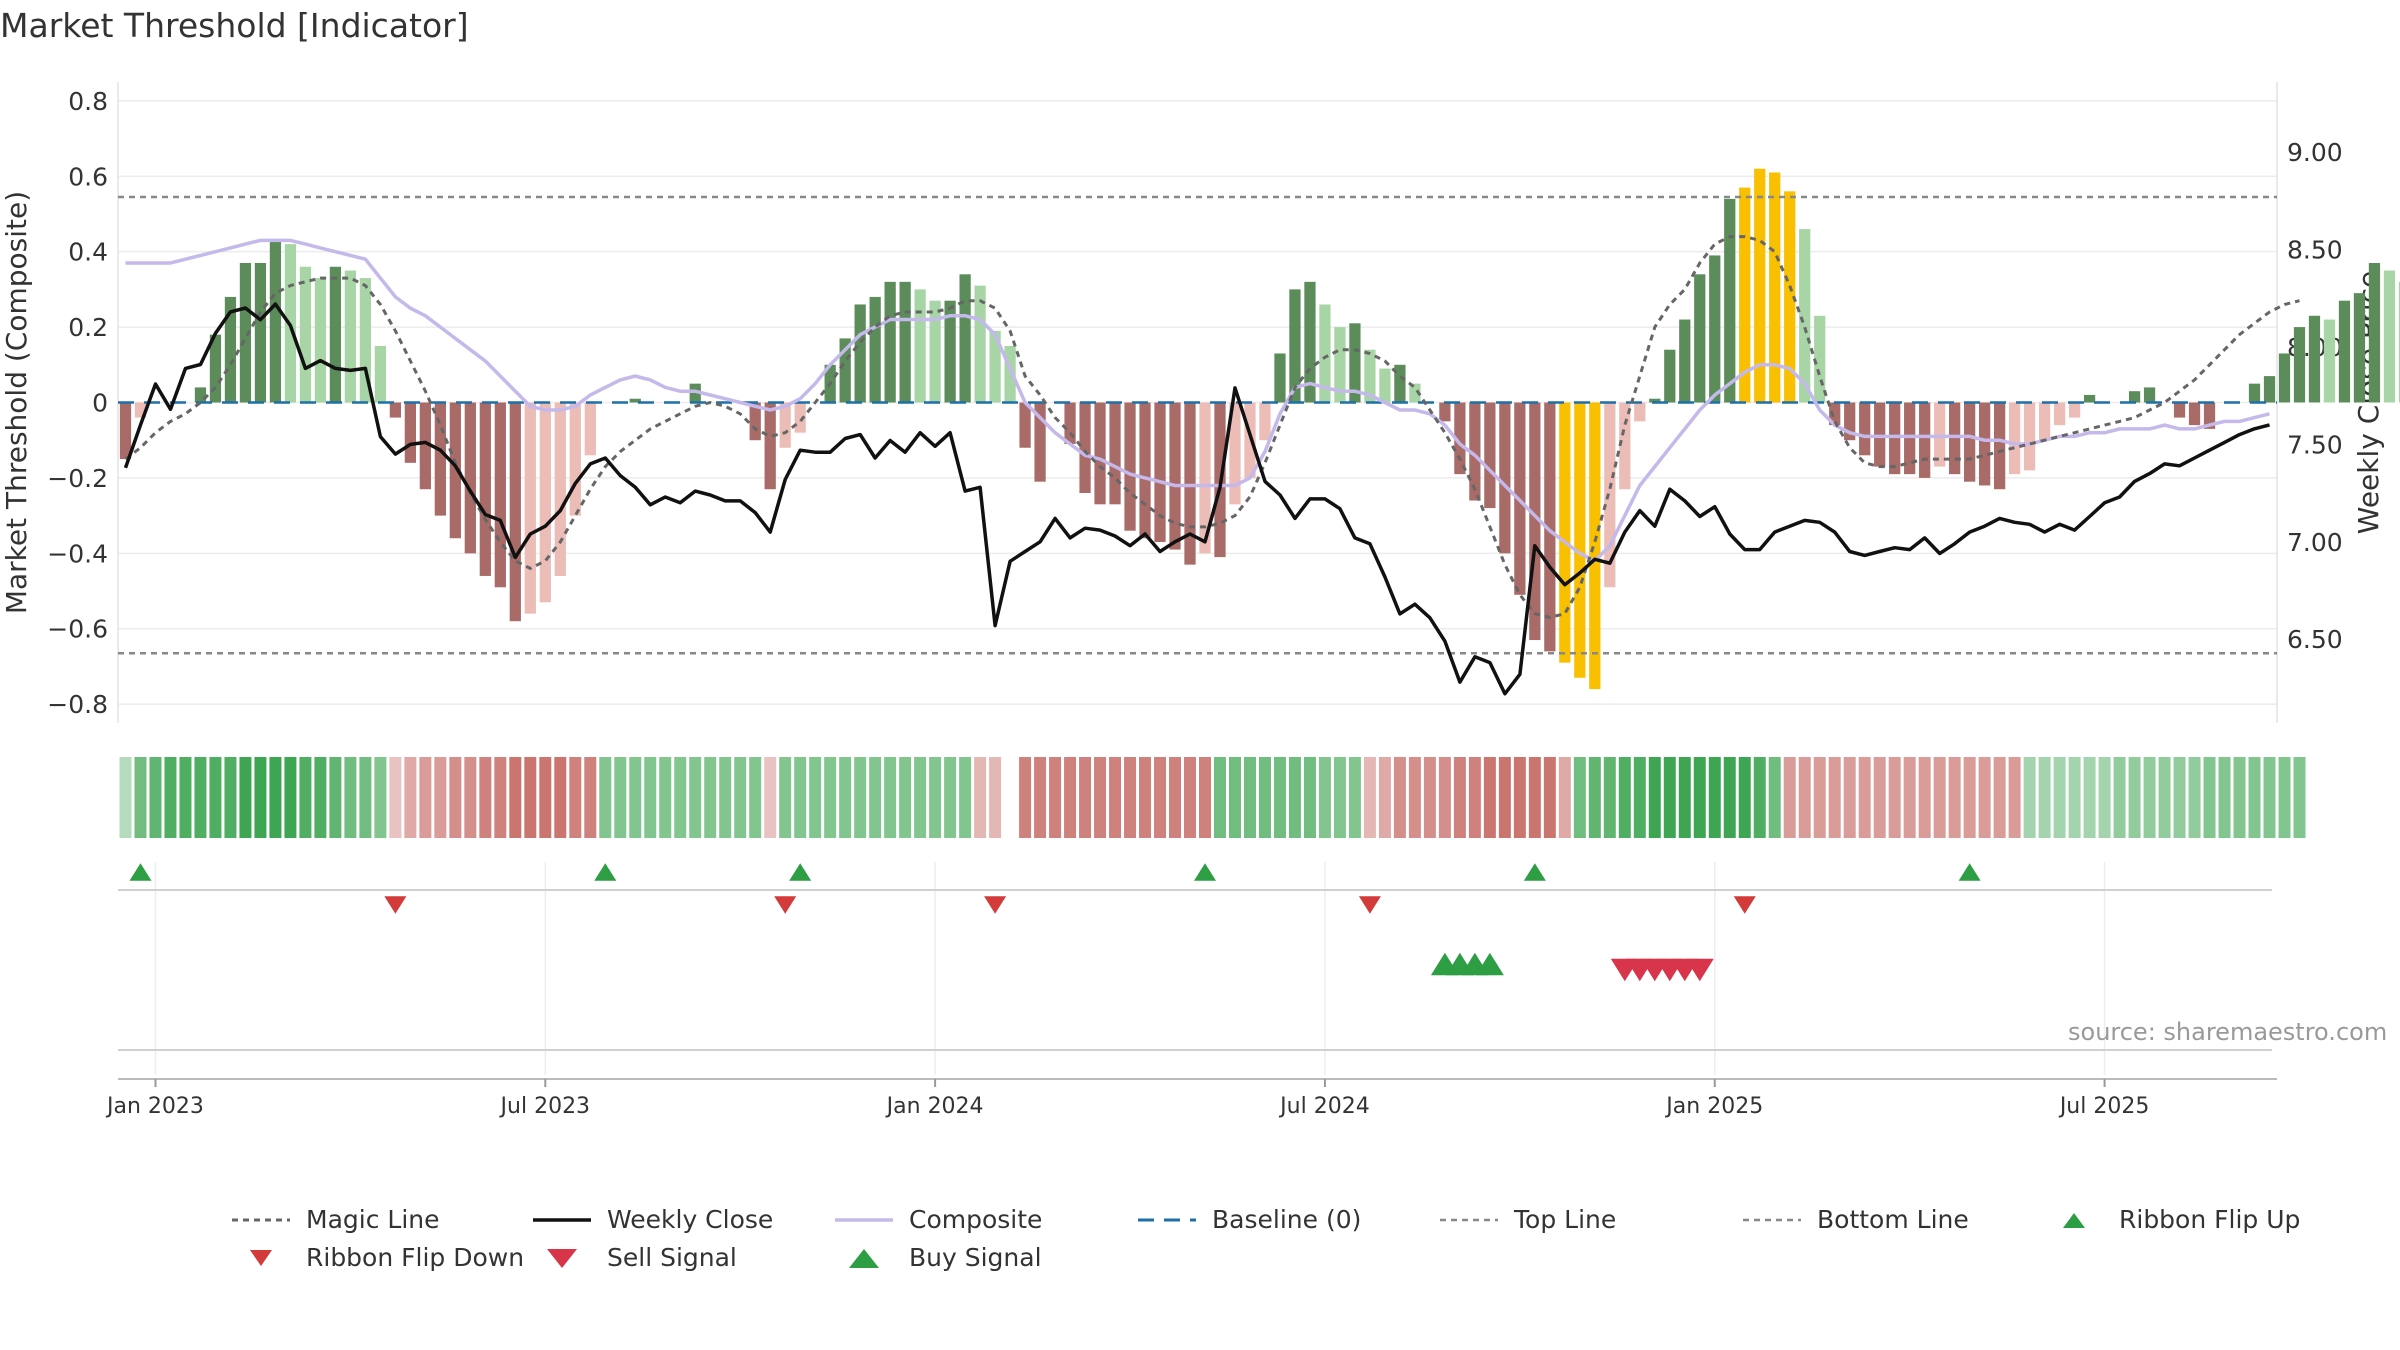 Image resolution: width=2400 pixels, height=1350 pixels. Describe the element at coordinates (975, 1257) in the screenshot. I see `legend-label: Buy Signal` at that location.